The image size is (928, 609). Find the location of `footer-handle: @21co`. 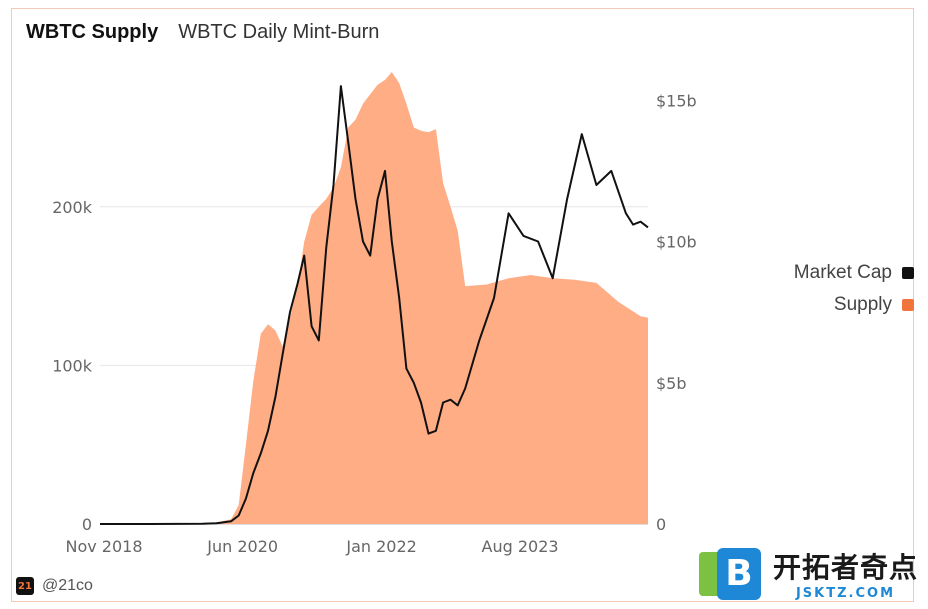

footer-handle: @21co is located at coordinates (67, 585).